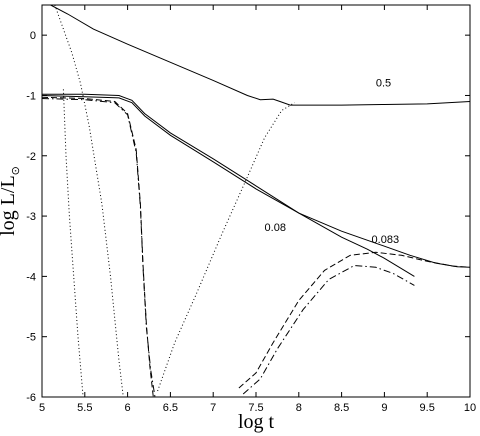  What do you see at coordinates (213, 408) in the screenshot?
I see `x-tick-label: 7` at bounding box center [213, 408].